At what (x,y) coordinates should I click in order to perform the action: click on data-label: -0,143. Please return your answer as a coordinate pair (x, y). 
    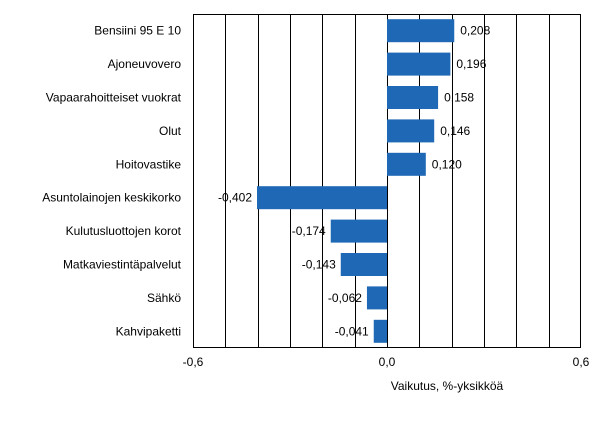
    Looking at the image, I should click on (319, 265).